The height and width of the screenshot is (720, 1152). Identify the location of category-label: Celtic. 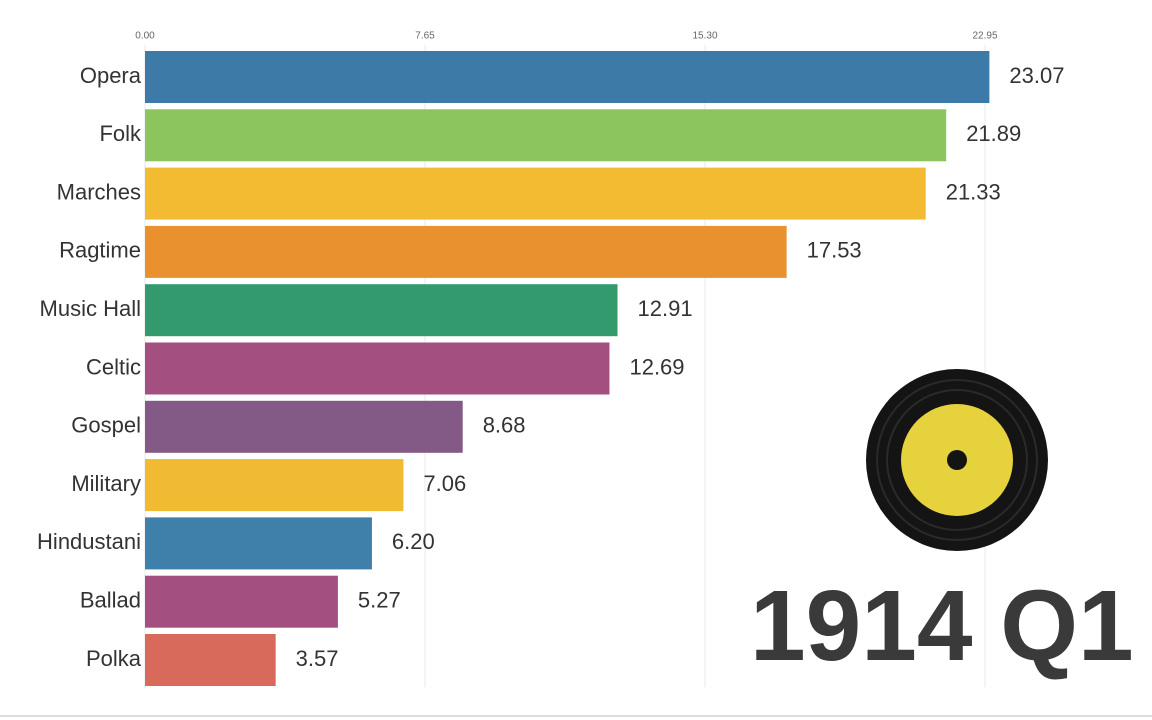
(113, 366).